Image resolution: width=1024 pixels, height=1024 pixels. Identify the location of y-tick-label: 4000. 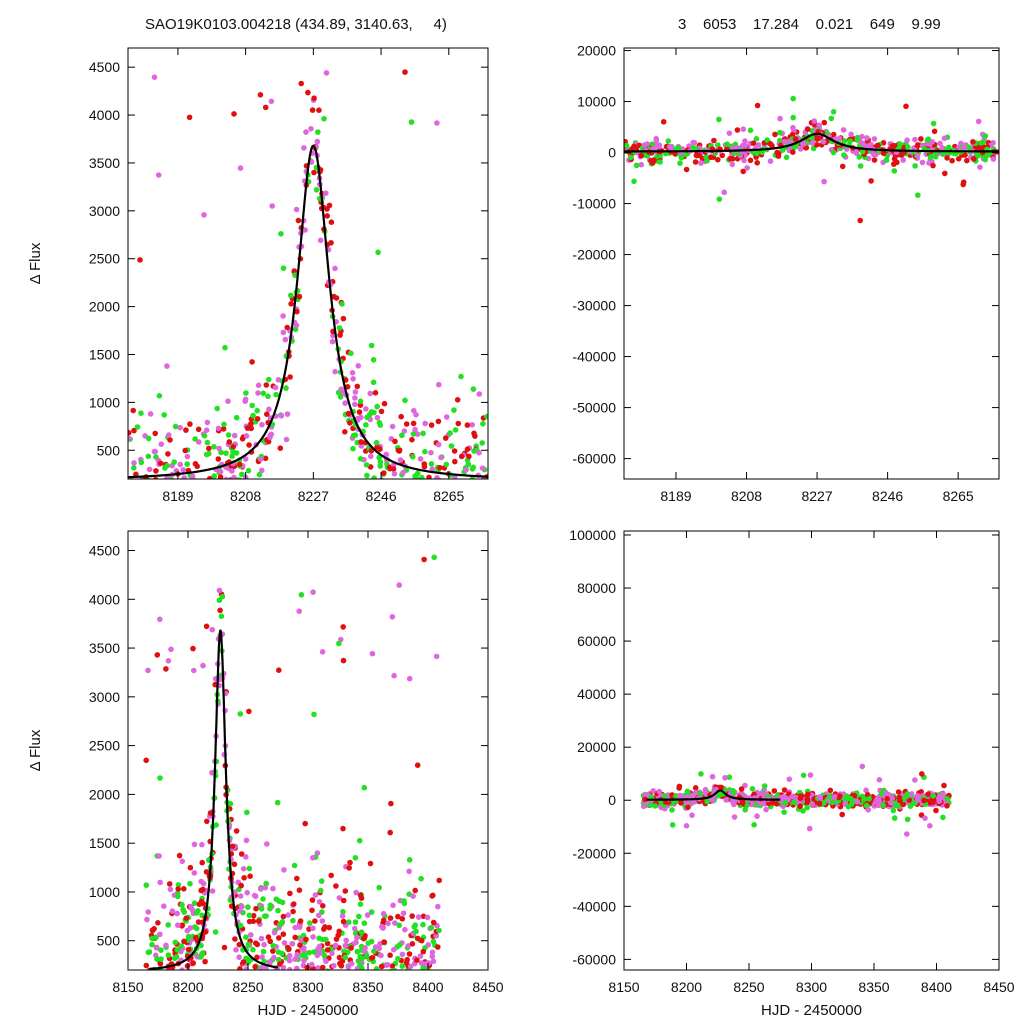
(104, 115).